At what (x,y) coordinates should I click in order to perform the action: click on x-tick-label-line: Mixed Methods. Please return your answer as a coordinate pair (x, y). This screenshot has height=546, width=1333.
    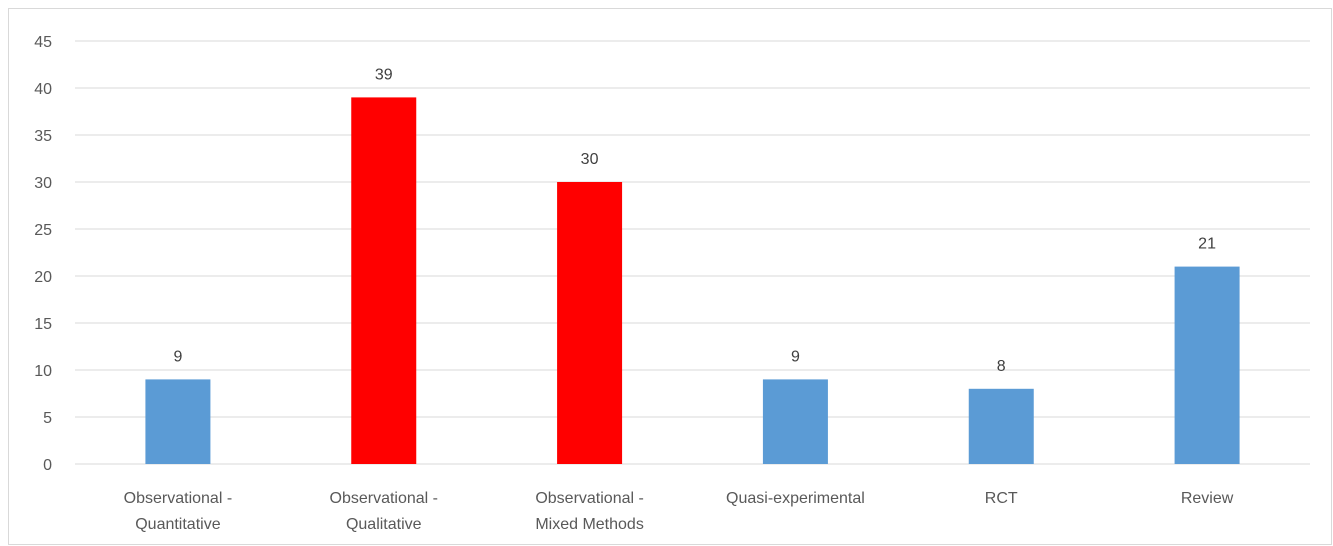
    Looking at the image, I should click on (589, 524).